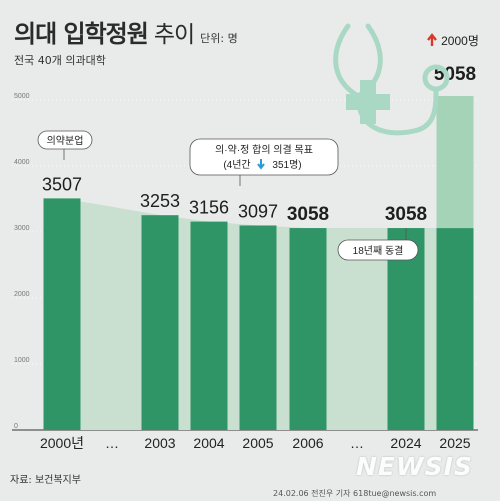 The width and height of the screenshot is (500, 501). What do you see at coordinates (432, 39) in the screenshot?
I see `up-arrow-icon` at bounding box center [432, 39].